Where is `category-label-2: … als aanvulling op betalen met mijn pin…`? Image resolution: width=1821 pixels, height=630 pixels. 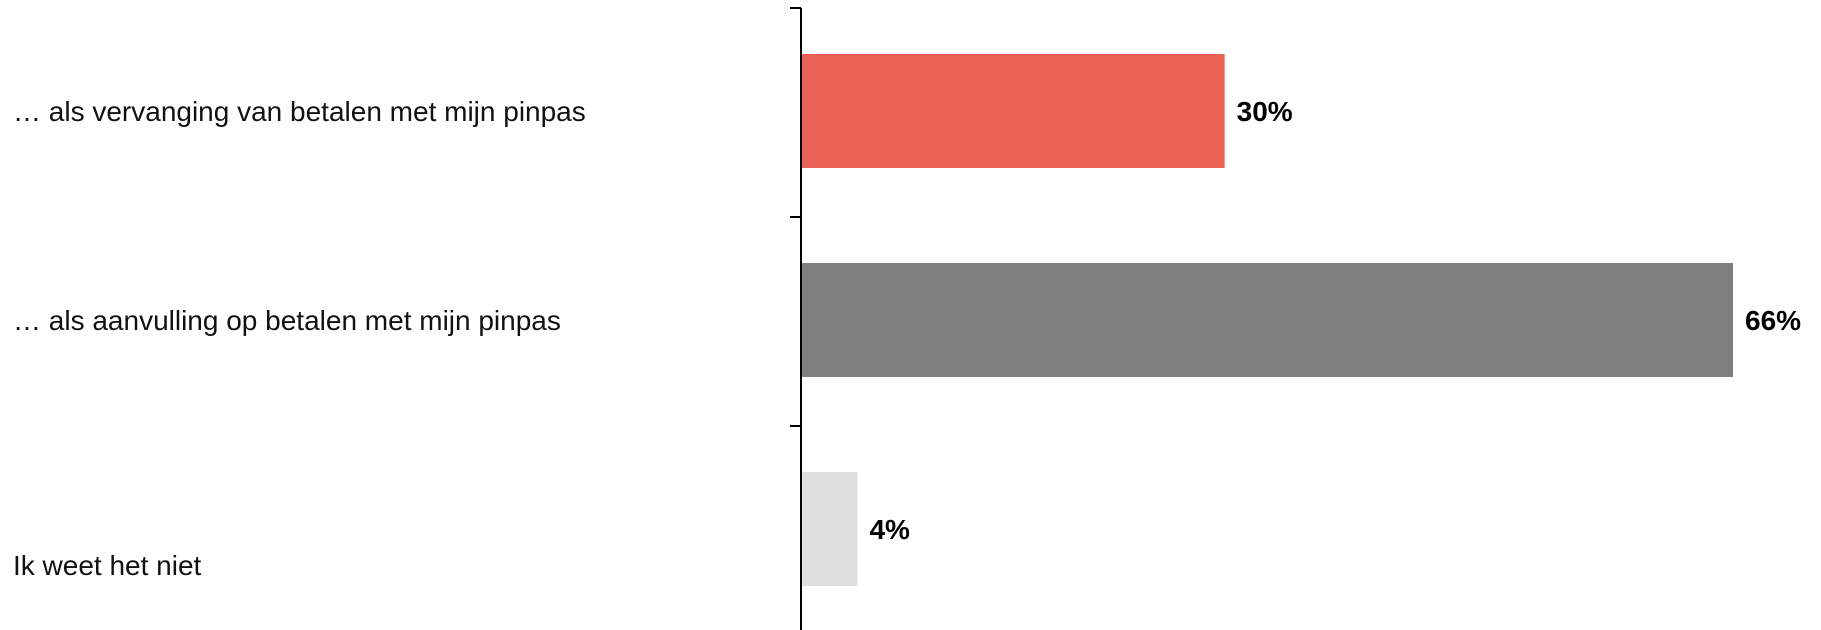 category-label-2: … als aanvulling op betalen met mijn pin… is located at coordinates (287, 320).